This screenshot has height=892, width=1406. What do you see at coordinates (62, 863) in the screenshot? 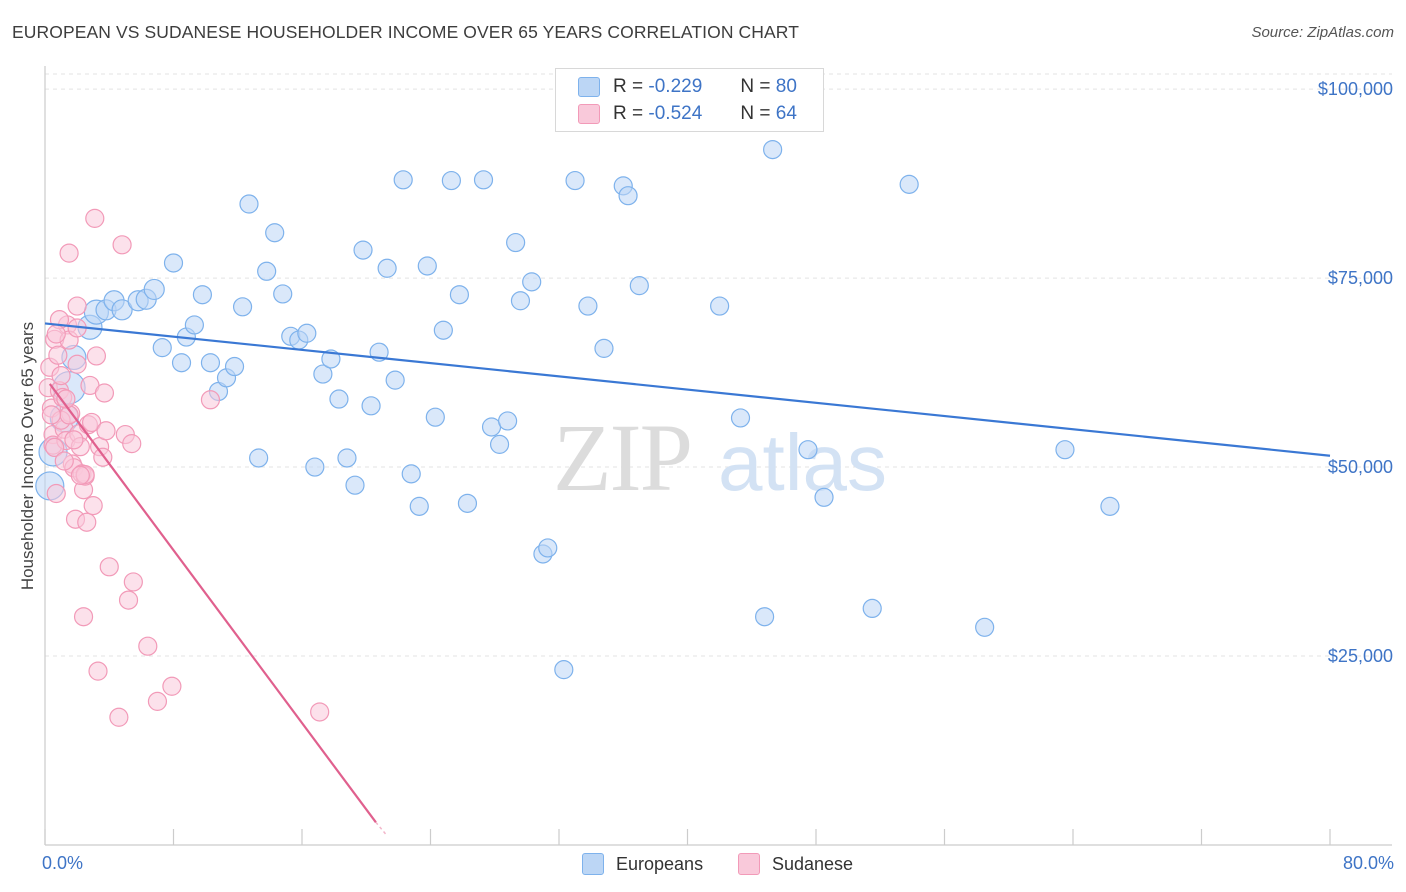
I see `x-tick-label: 0.0%` at bounding box center [62, 863].